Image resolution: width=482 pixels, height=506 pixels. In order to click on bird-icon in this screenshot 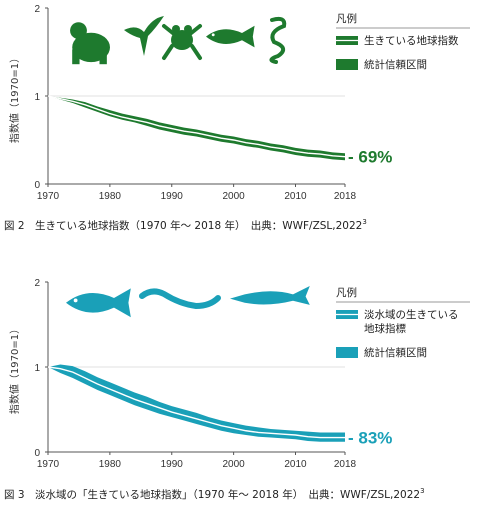, I will do `click(144, 36)`.